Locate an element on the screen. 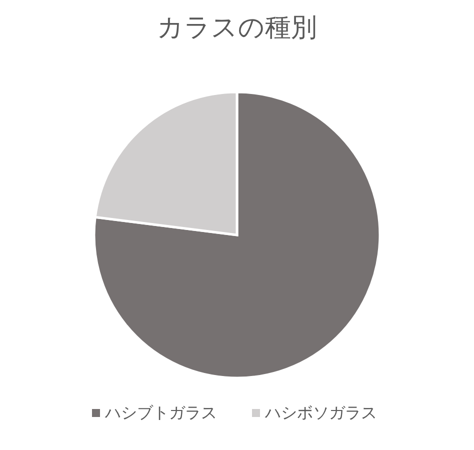 This screenshot has width=474, height=450. legend-label: ハシボソガラス is located at coordinates (320, 412).